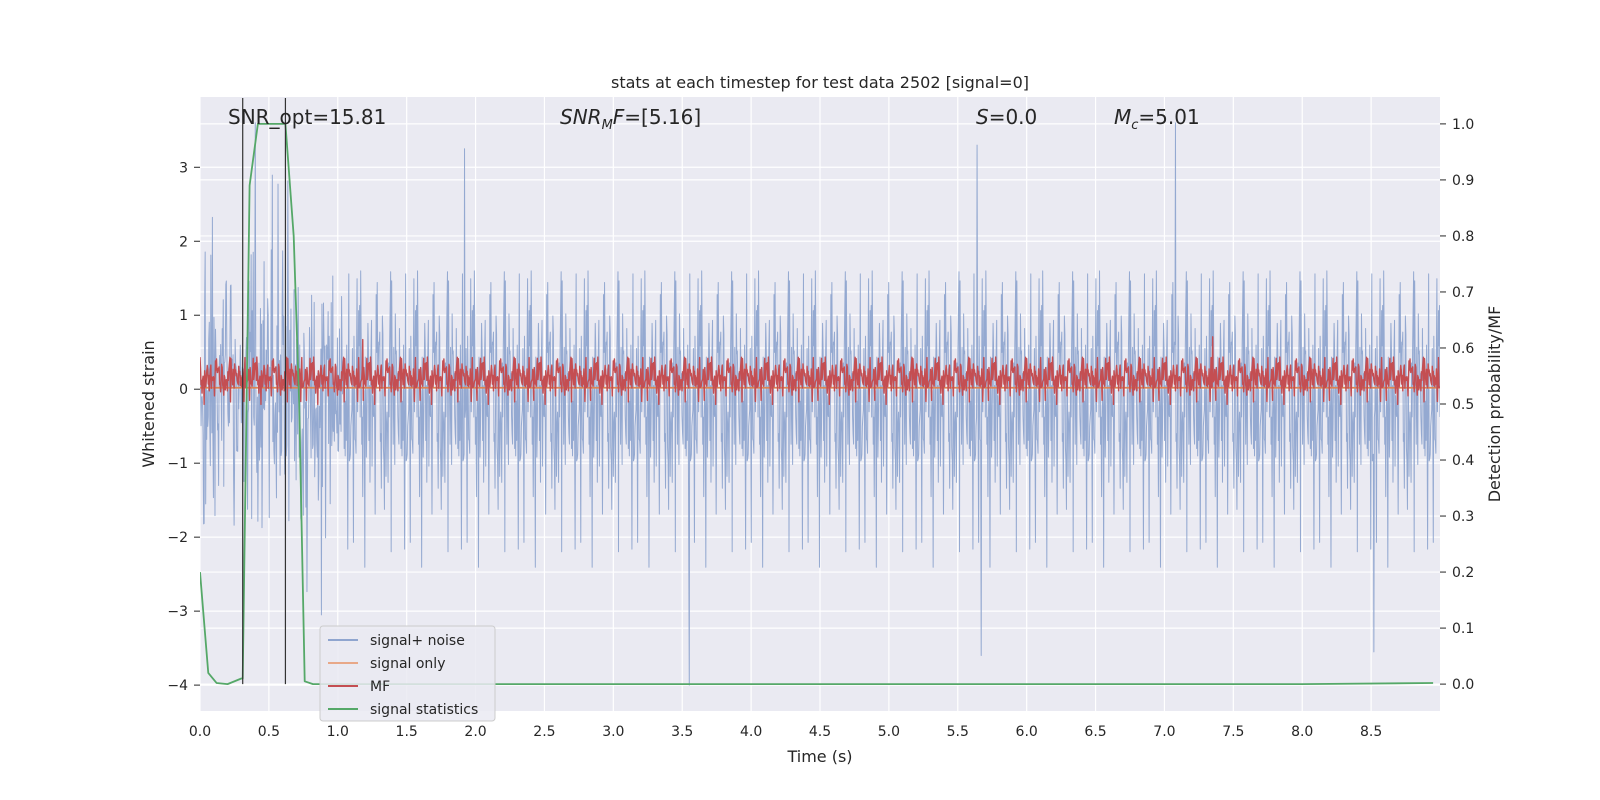 This screenshot has height=800, width=1600. I want to click on x-tick-label: 8.0, so click(1302, 732).